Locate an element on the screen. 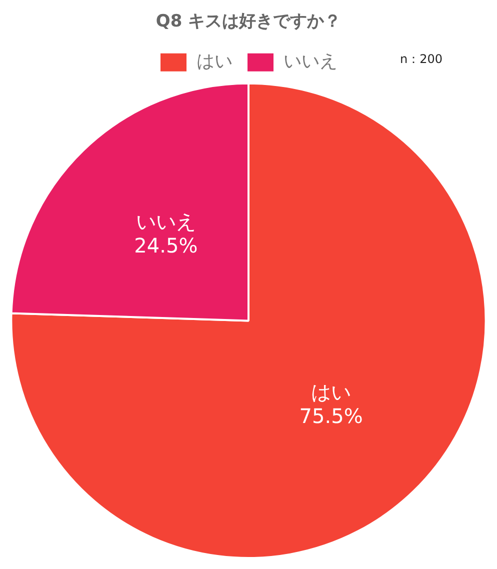  legend-label: いいえ is located at coordinates (311, 61).